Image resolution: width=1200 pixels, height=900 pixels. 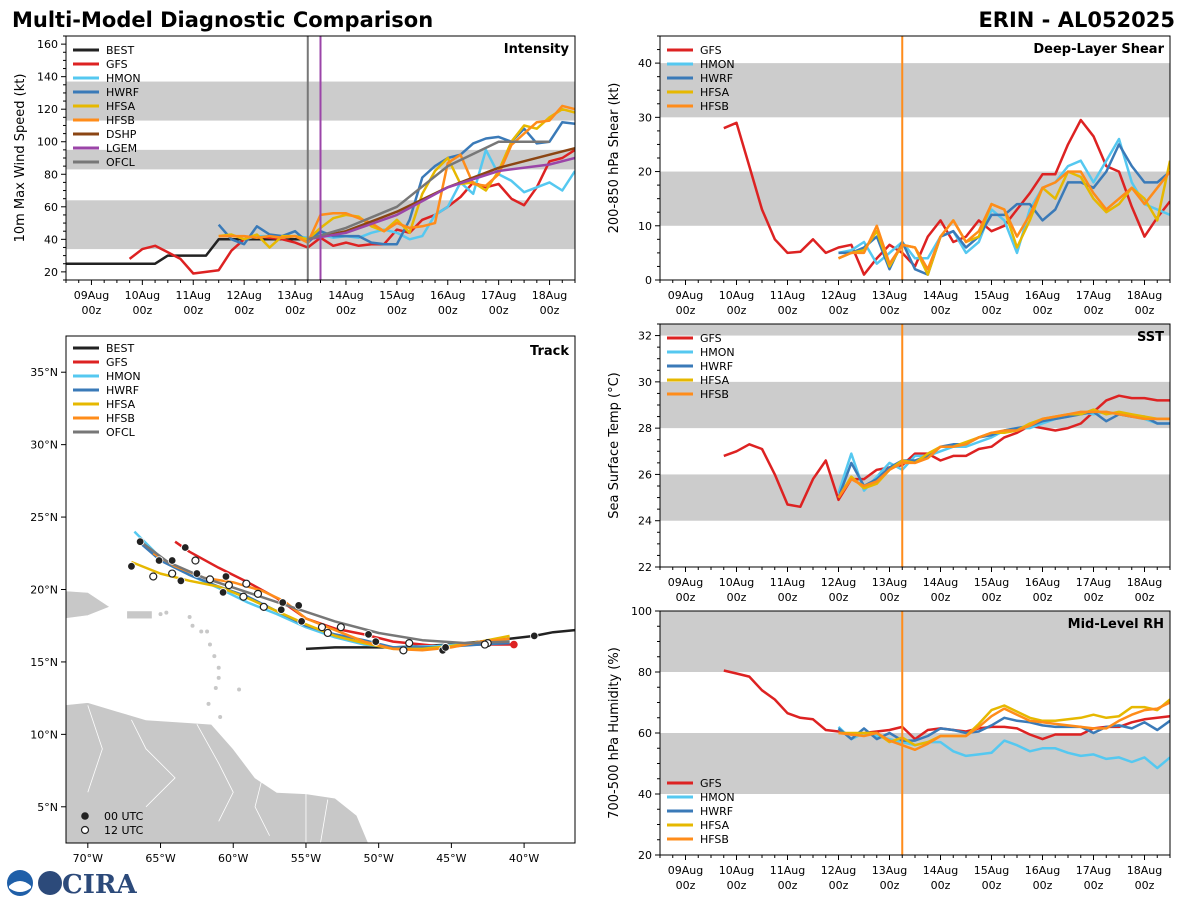 I want to click on lat-tick-label: 30°N, so click(x=44, y=445).